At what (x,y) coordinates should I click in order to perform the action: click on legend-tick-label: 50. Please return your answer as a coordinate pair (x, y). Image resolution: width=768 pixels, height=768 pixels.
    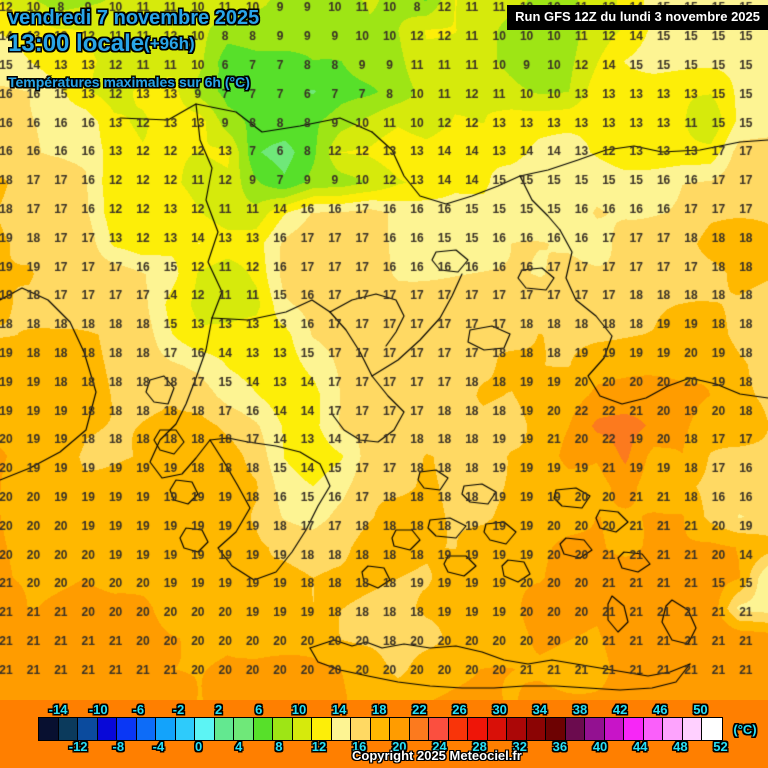
    Looking at the image, I should click on (700, 709).